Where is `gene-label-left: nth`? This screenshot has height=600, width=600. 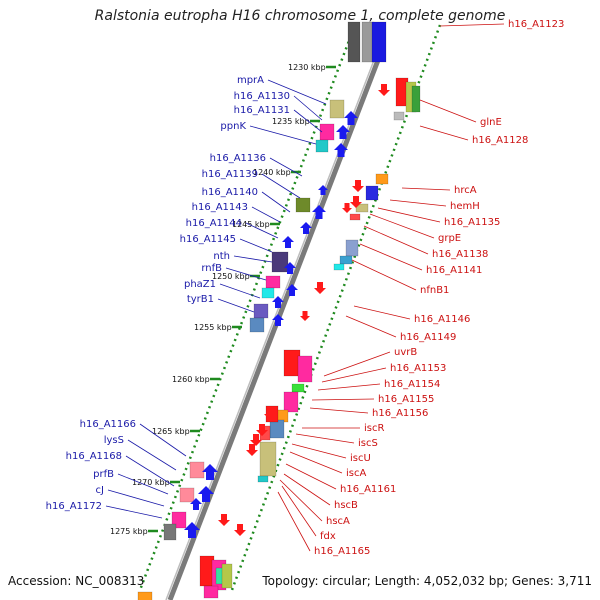 gene-label-left: nth is located at coordinates (221, 256).